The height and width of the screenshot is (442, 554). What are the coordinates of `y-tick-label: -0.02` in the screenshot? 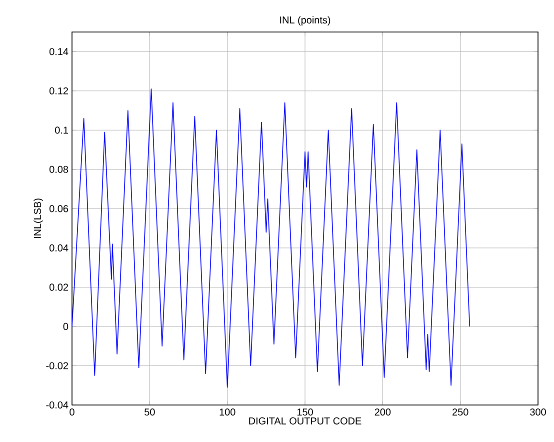 It's located at (57, 366).